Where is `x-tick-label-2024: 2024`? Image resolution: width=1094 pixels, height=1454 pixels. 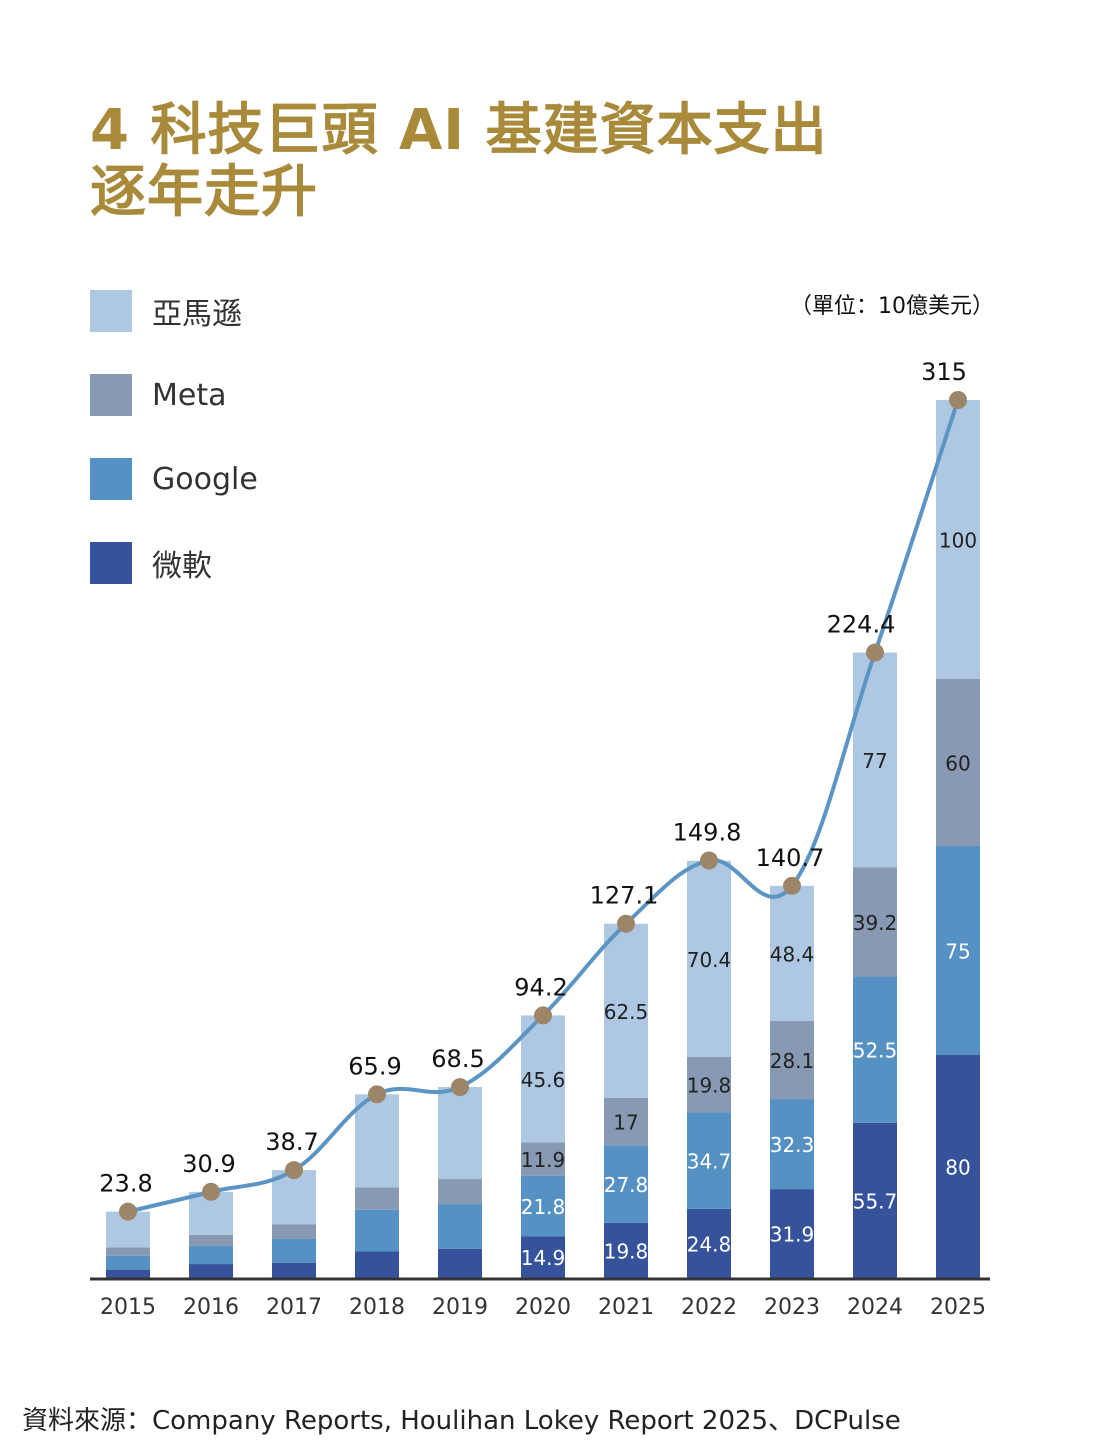
x-tick-label-2024: 2024 is located at coordinates (875, 1307).